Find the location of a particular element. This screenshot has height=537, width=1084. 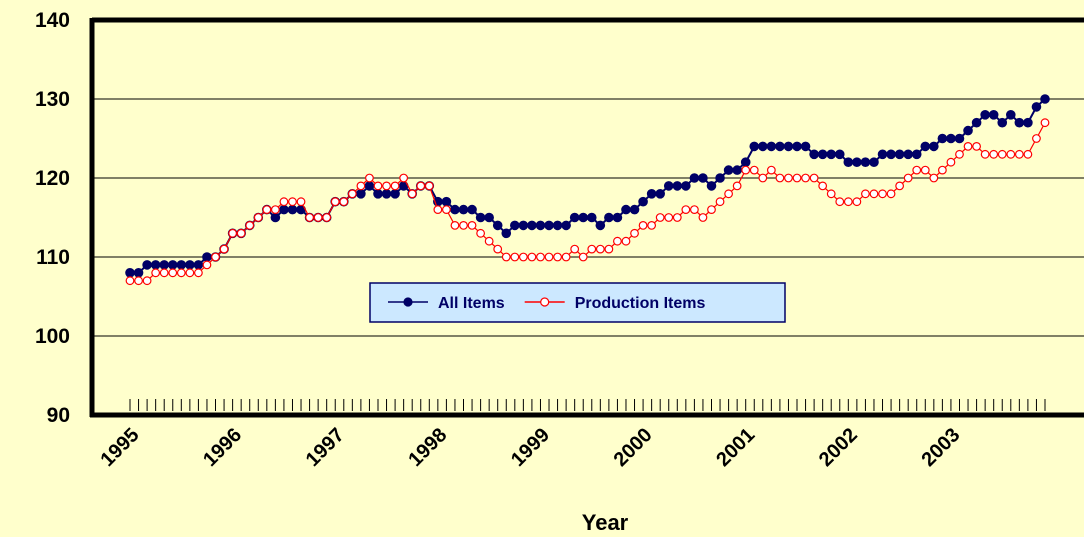

y-tick-label: 120 is located at coordinates (52, 178).